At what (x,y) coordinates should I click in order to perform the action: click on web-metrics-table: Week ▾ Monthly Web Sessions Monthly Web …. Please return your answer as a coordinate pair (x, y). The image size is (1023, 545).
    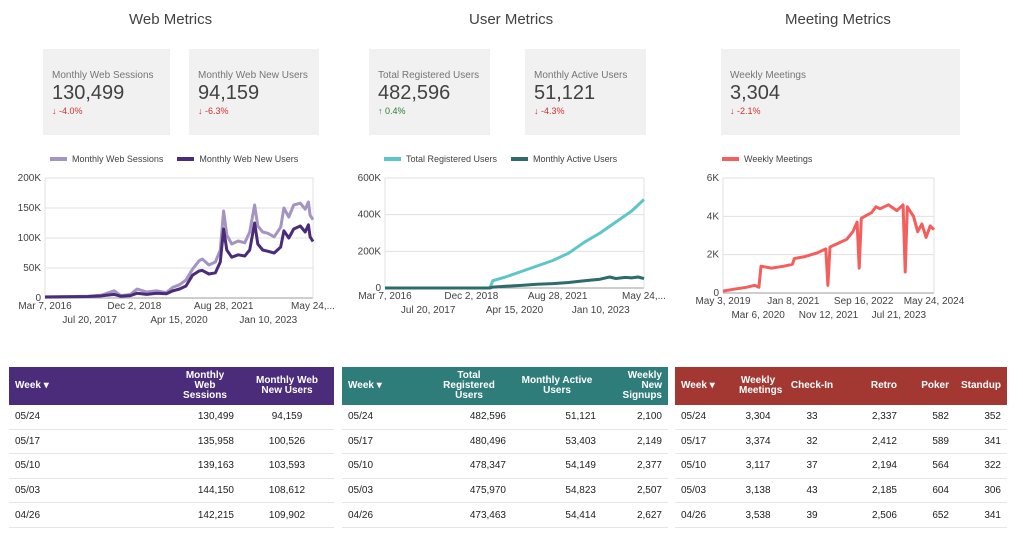
    Looking at the image, I should click on (171, 447).